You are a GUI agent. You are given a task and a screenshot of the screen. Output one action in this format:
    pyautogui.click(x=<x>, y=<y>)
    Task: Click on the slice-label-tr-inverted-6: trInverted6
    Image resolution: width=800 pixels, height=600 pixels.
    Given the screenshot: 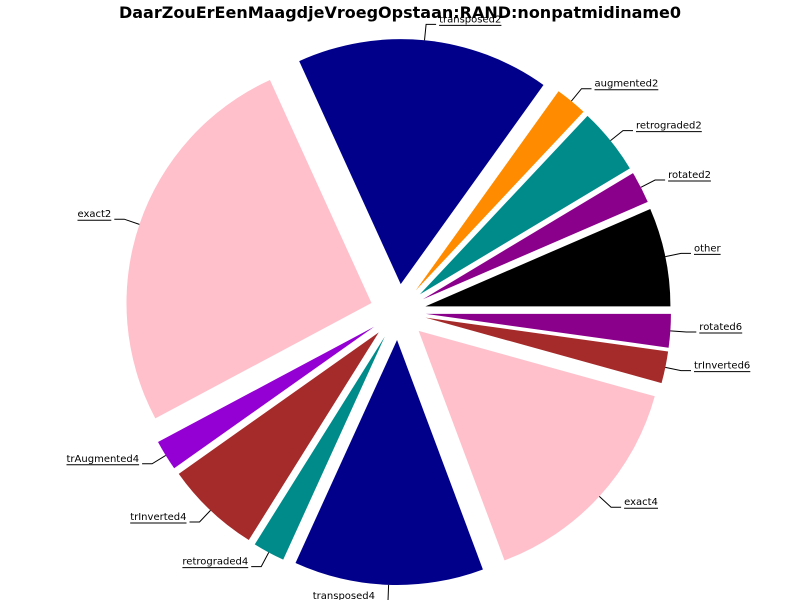 What is the action you would take?
    pyautogui.click(x=722, y=366)
    